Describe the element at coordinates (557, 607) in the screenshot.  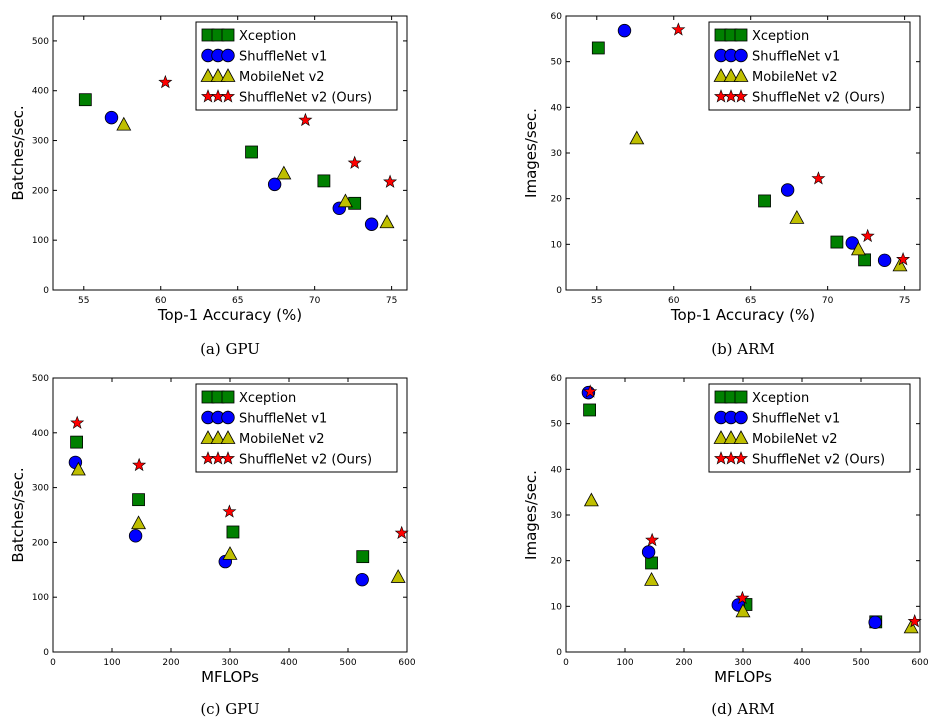
I see `y-tick-label: 10` at that location.